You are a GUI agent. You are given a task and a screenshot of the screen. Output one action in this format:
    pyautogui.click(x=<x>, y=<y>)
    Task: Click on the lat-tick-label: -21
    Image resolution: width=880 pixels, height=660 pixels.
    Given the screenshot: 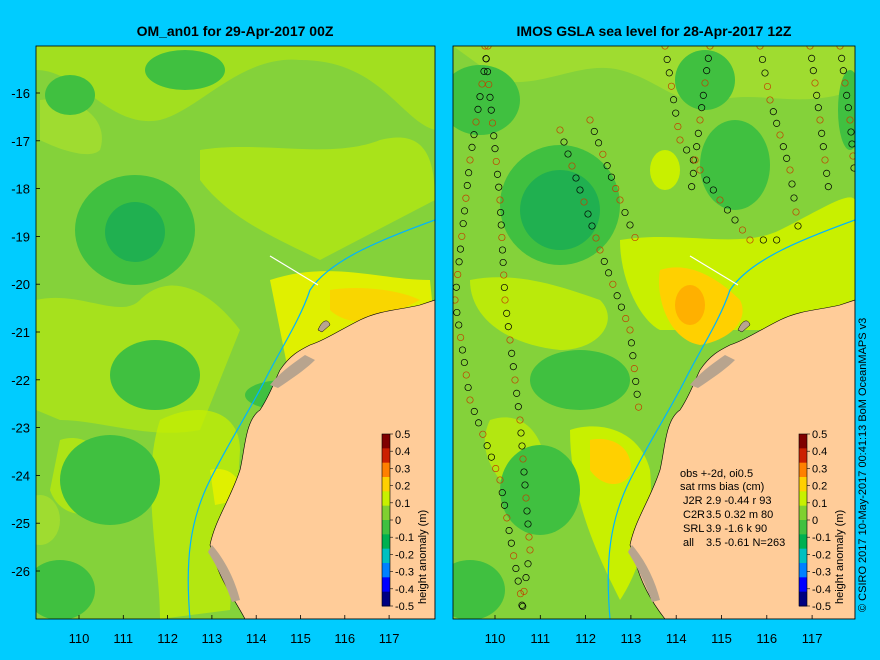 What is the action you would take?
    pyautogui.click(x=20, y=332)
    